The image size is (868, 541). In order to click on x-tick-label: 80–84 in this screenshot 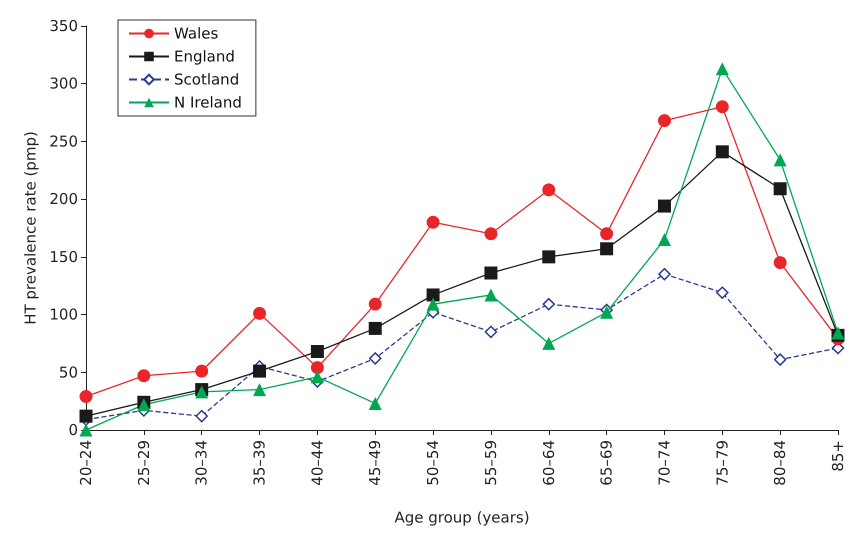, I will do `click(780, 463)`.